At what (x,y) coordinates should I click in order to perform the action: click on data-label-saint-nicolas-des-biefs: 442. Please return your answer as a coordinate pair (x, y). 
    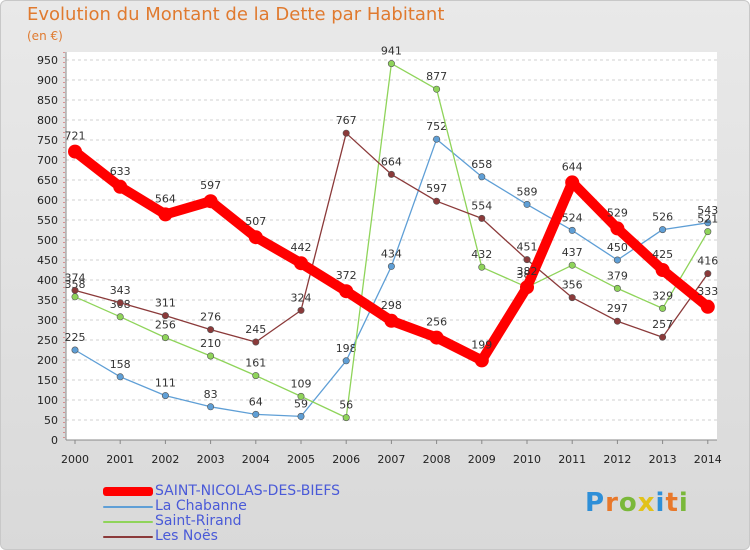
    Looking at the image, I should click on (301, 247).